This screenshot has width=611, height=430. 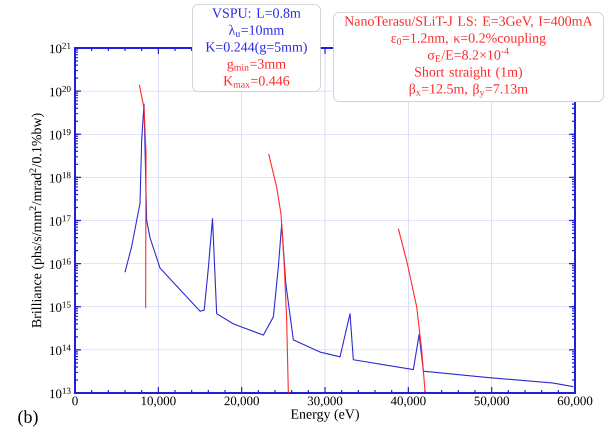 What do you see at coordinates (256, 65) in the screenshot?
I see `annotation: g$_{min}$=3mm` at bounding box center [256, 65].